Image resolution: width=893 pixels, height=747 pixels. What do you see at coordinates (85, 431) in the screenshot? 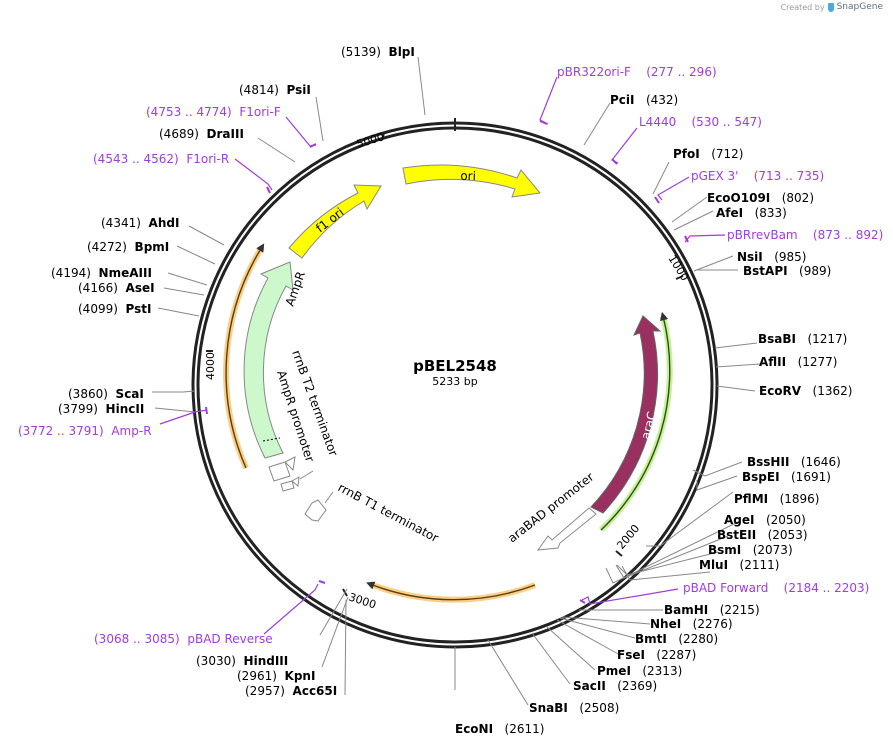
I see `primer-amp-r: (3772 .. 3791) Amp-R` at bounding box center [85, 431].